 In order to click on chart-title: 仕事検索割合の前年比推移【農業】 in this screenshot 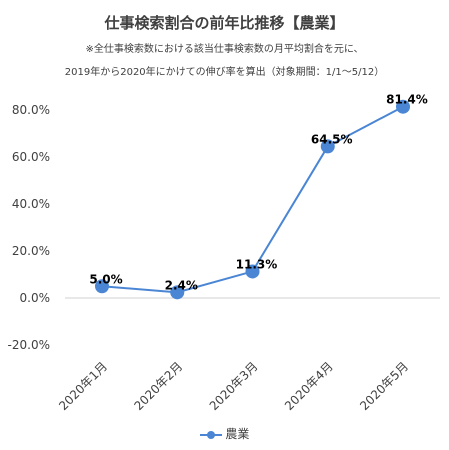, I will do `click(224, 23)`.